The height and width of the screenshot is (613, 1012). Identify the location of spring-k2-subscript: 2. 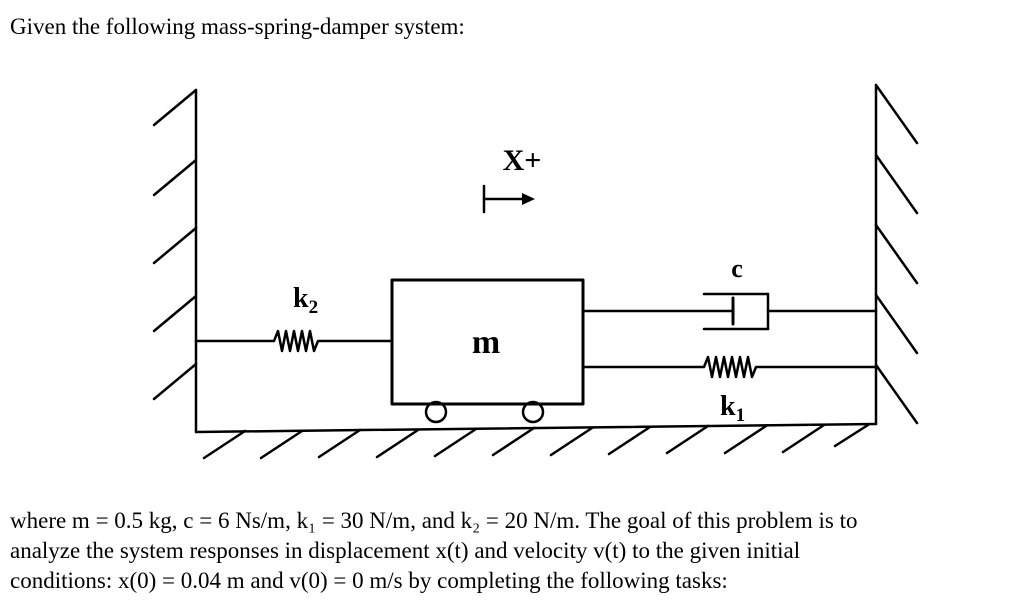
(314, 307).